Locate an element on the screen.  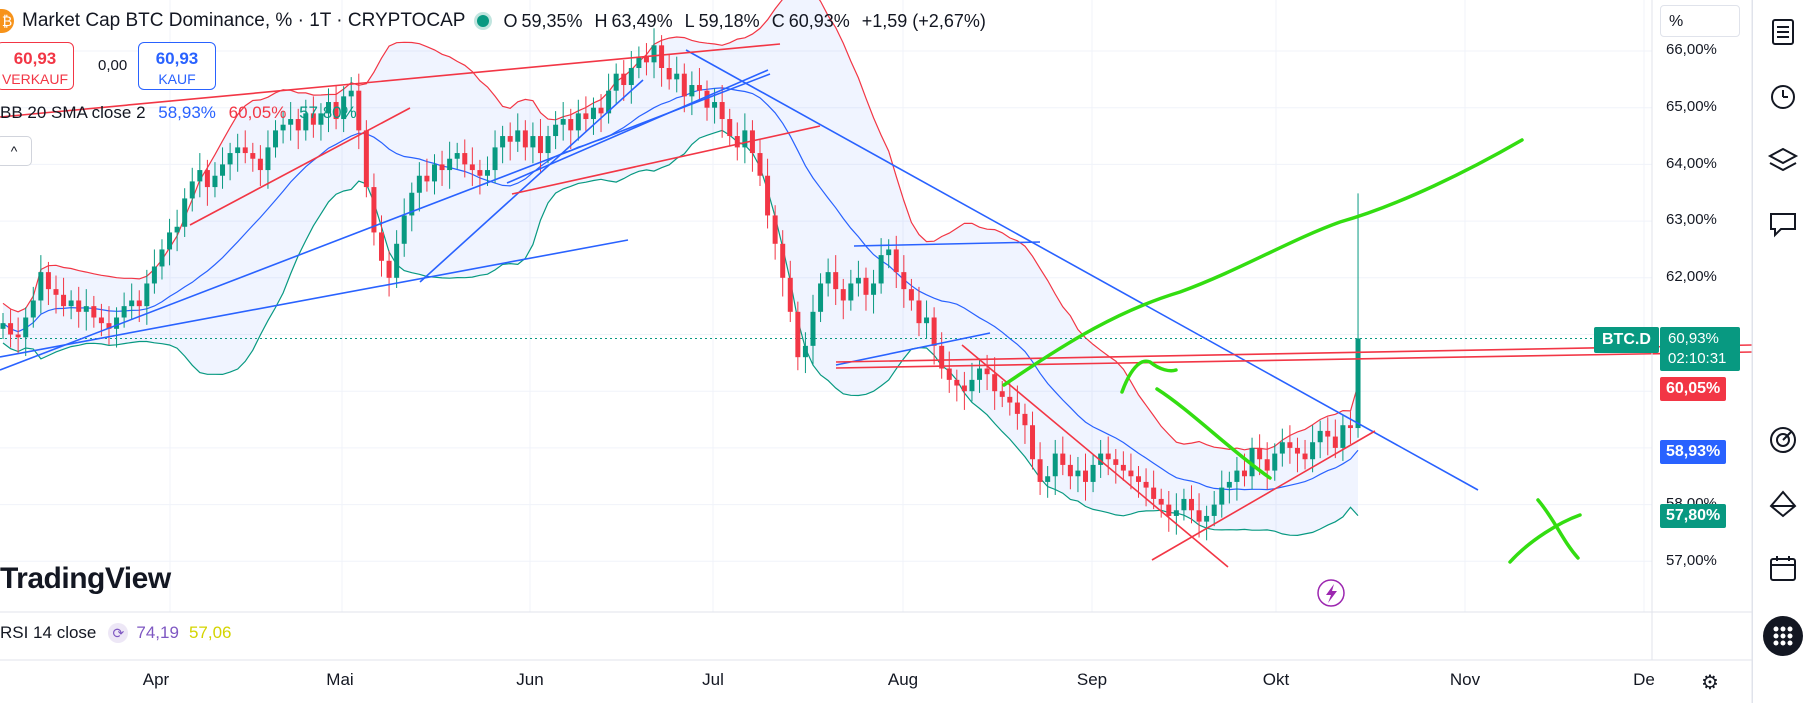
bollinger-lower-value: 57,80% is located at coordinates (328, 112).